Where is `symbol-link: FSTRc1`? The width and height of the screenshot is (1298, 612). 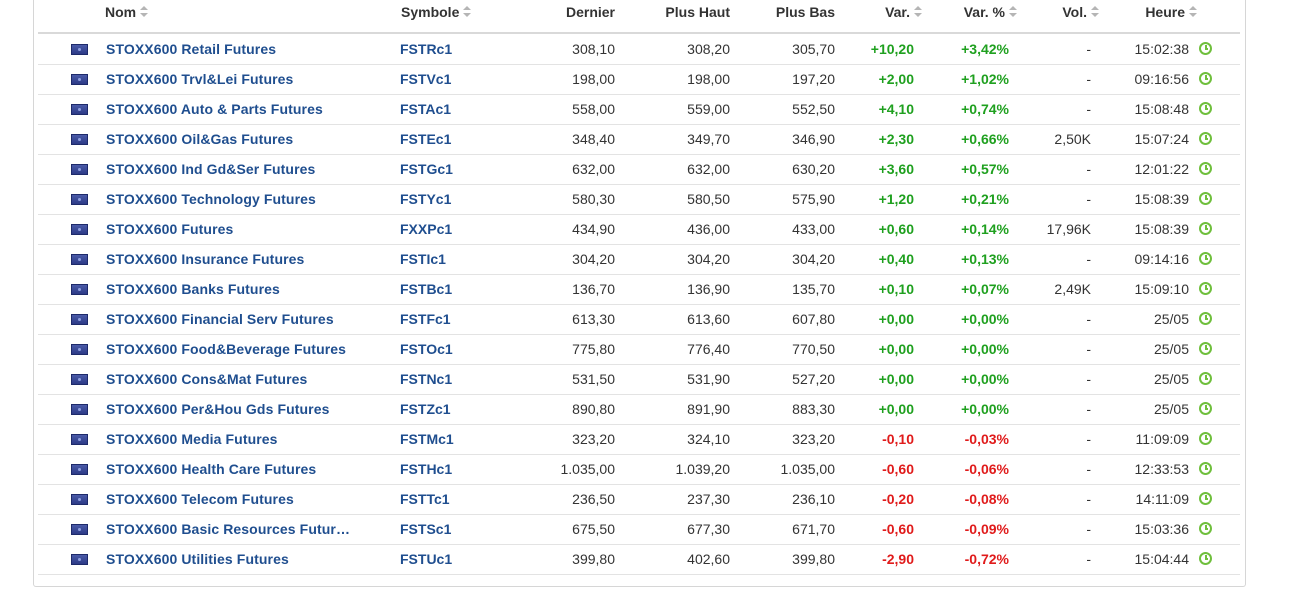
symbol-link: FSTRc1 is located at coordinates (426, 49).